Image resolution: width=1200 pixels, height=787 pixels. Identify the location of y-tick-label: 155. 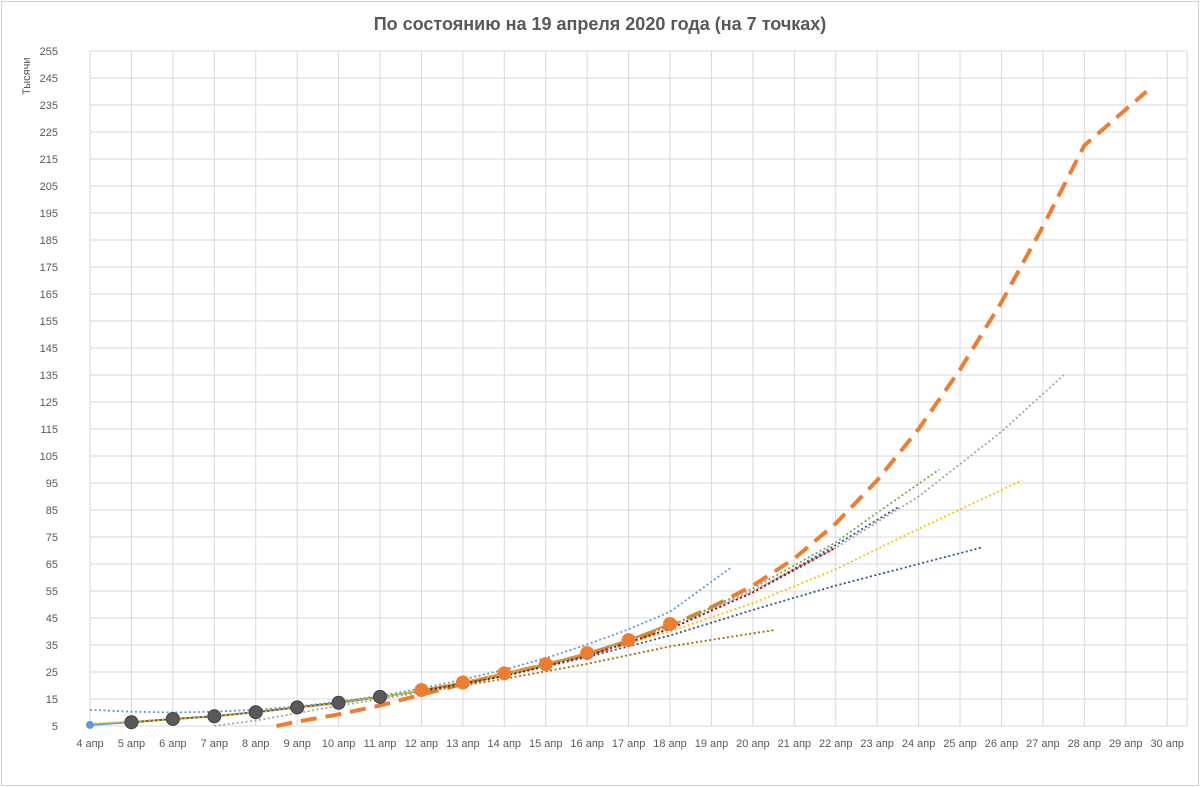
(49, 322).